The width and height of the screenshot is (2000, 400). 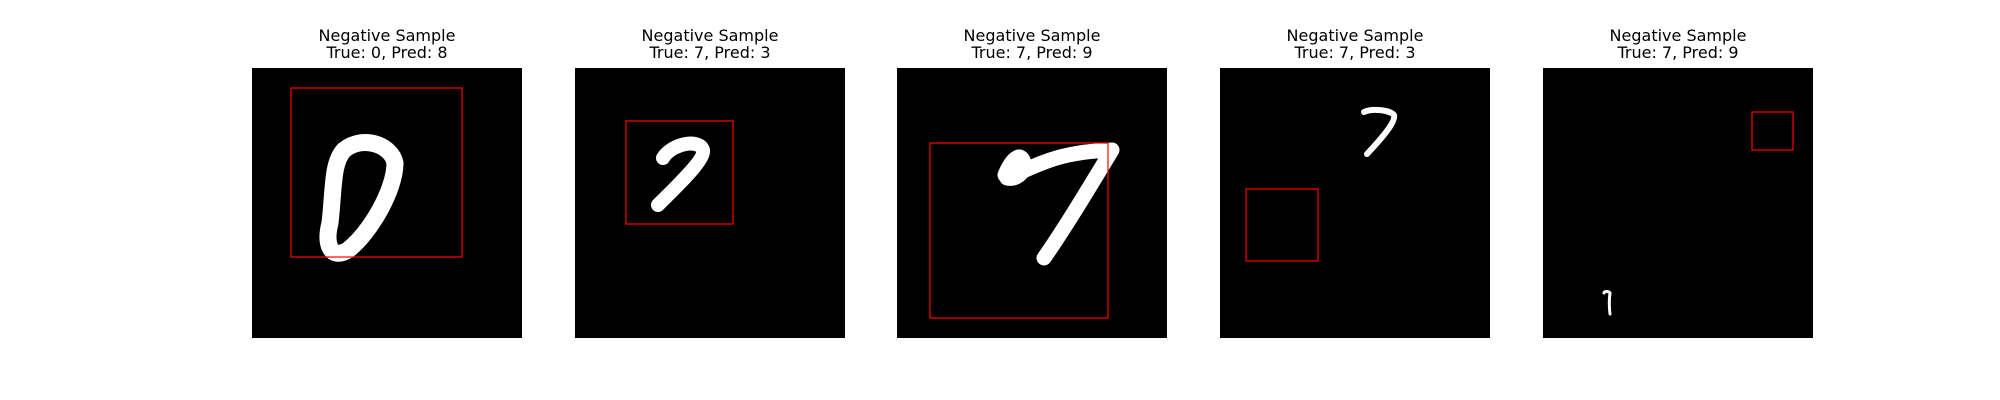 I want to click on sample-panel-2: Negative Sample True: 7, Pred: 3, so click(x=710, y=200).